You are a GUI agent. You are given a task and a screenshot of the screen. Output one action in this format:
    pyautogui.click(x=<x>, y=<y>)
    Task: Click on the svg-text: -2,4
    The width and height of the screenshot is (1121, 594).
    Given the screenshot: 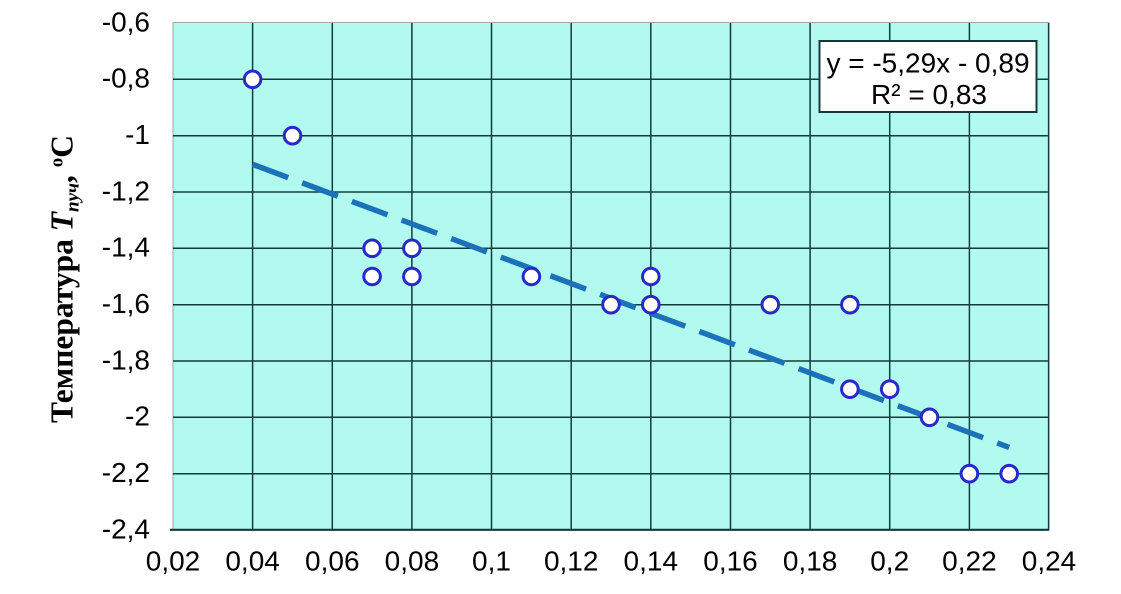 What is the action you would take?
    pyautogui.click(x=126, y=528)
    